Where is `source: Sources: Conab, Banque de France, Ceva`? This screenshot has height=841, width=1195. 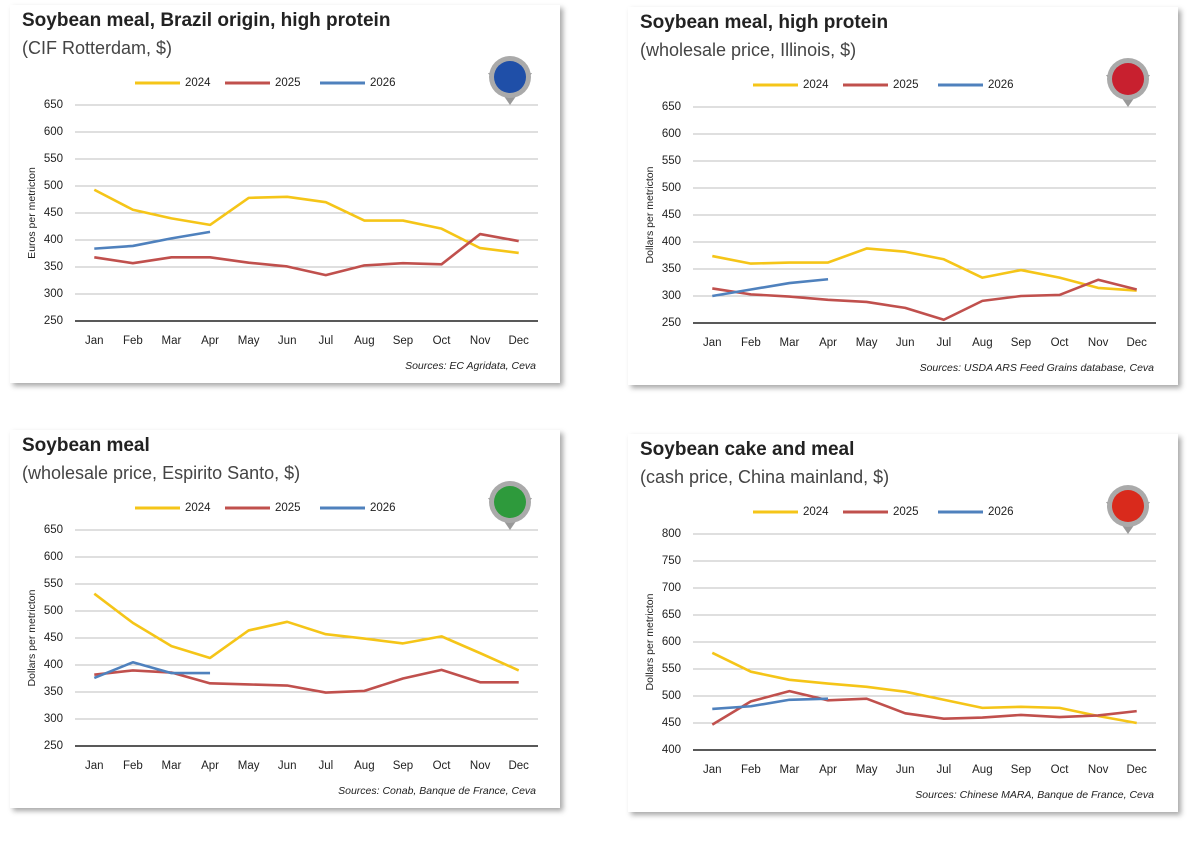
source: Sources: Conab, Banque de France, Ceva is located at coordinates (437, 791).